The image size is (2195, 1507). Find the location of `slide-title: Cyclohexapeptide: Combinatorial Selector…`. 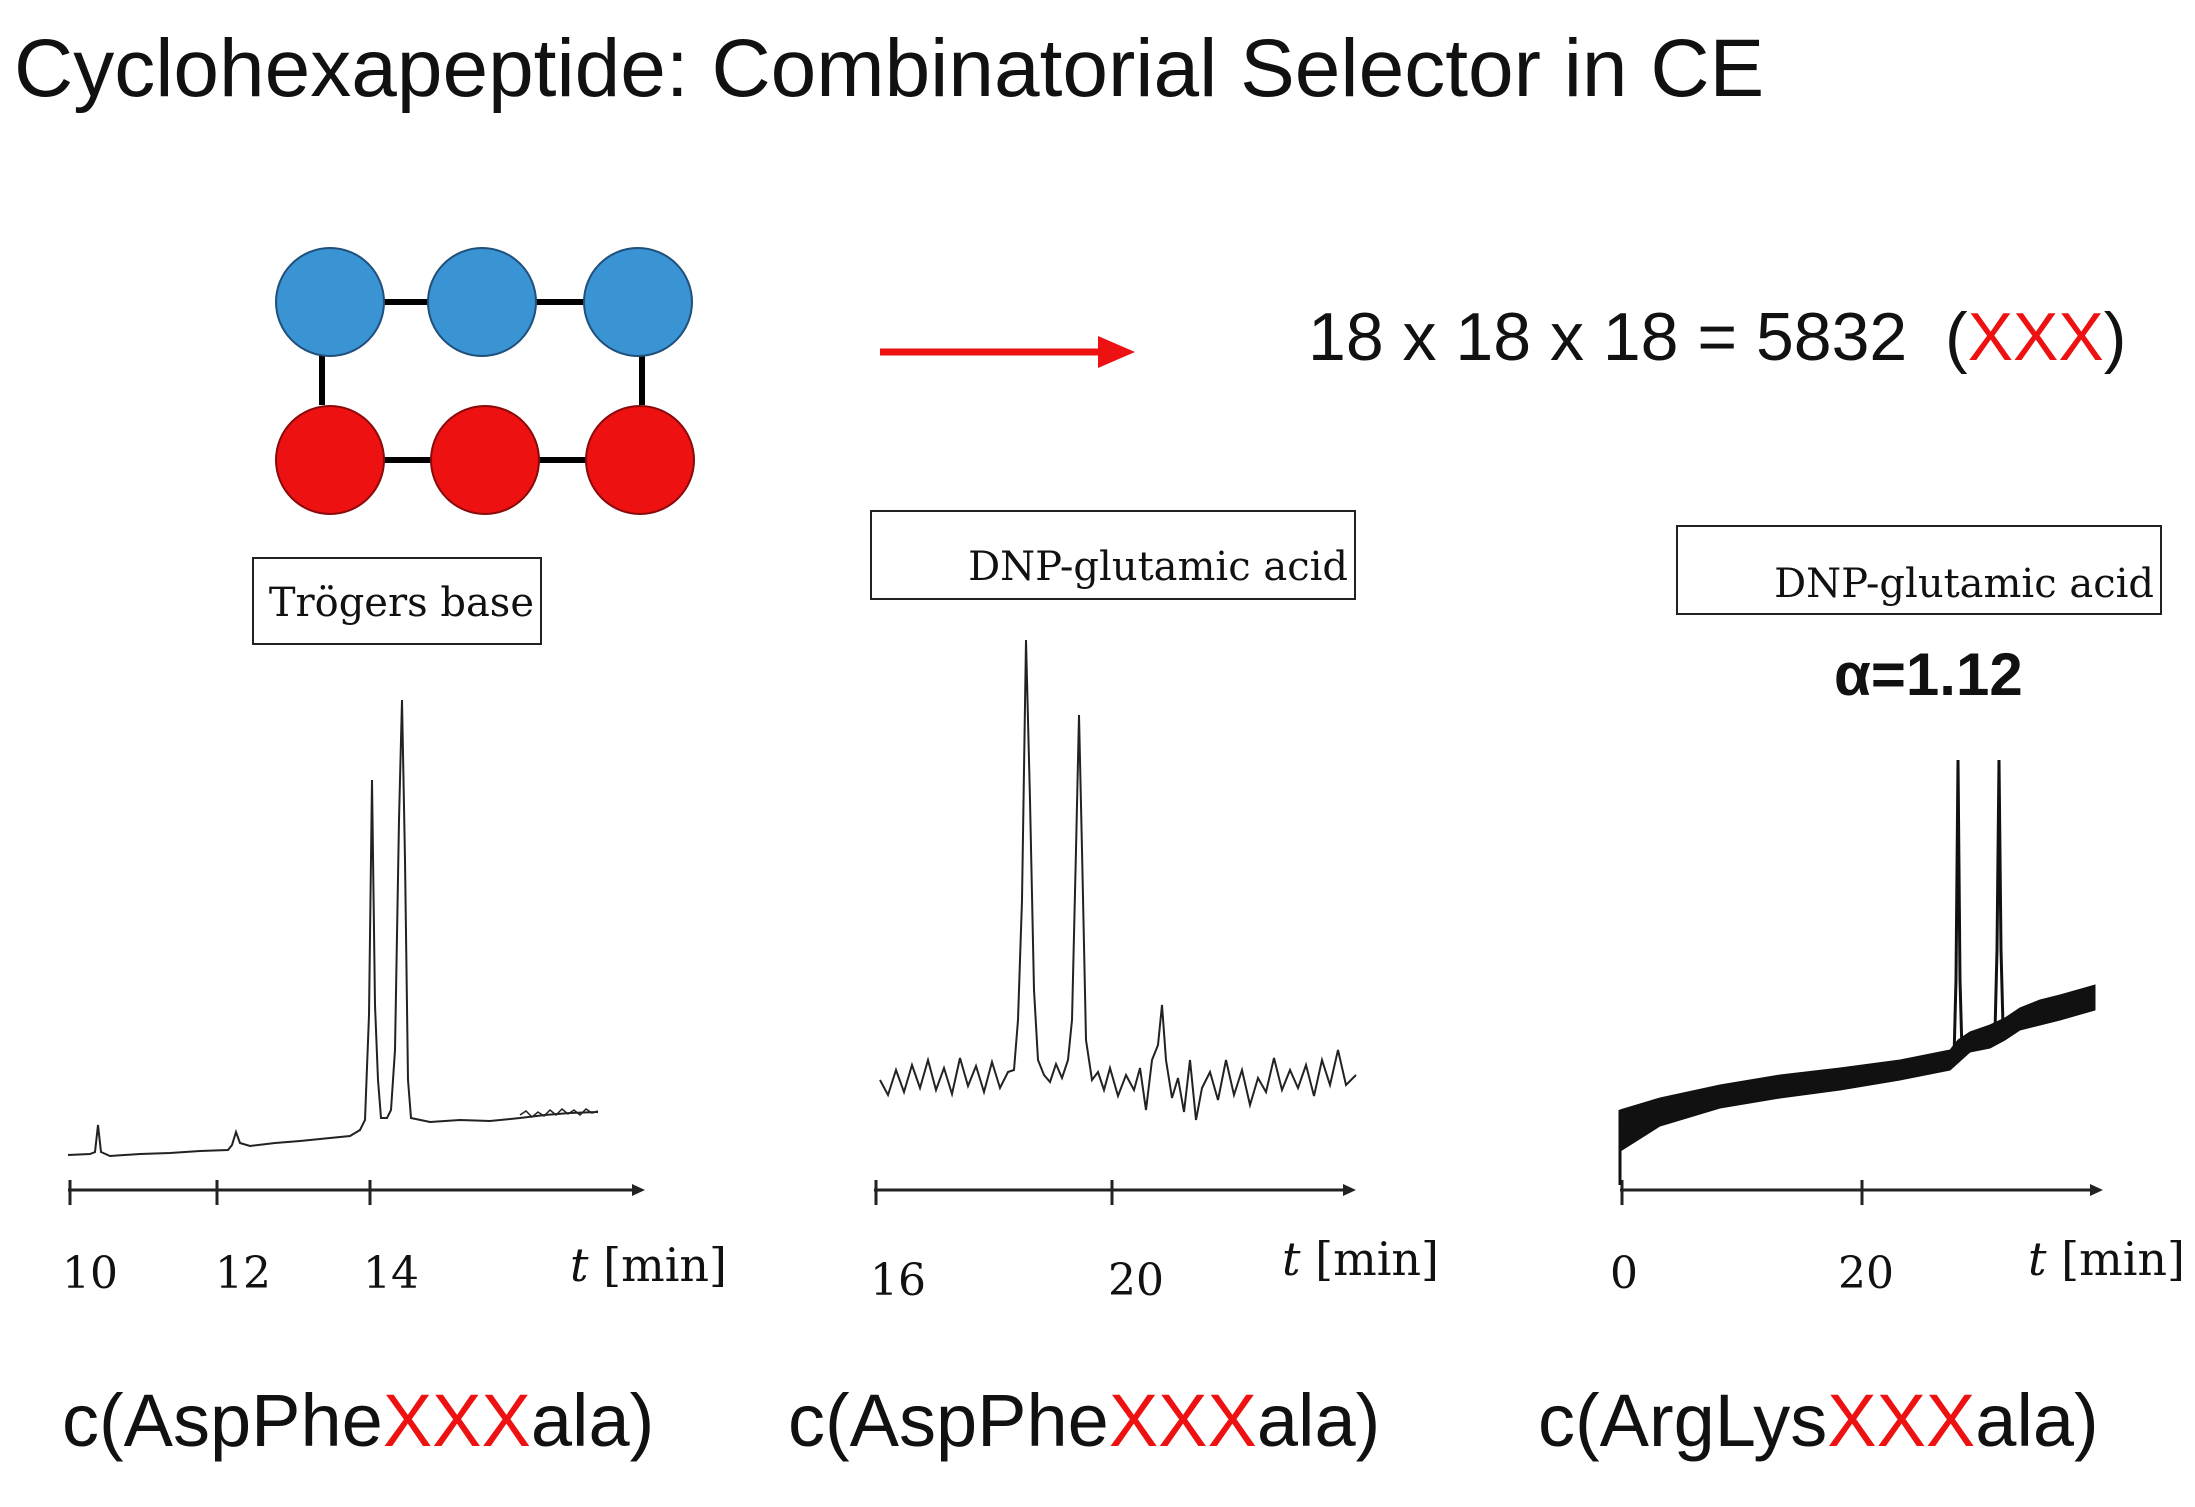

slide-title: Cyclohexapeptide: Combinatorial Selector… is located at coordinates (889, 68).